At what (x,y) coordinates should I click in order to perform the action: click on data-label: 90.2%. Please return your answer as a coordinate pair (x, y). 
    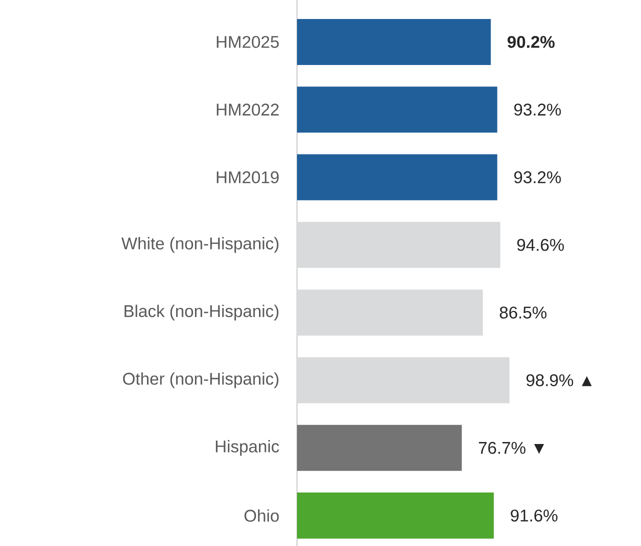
    Looking at the image, I should click on (531, 42).